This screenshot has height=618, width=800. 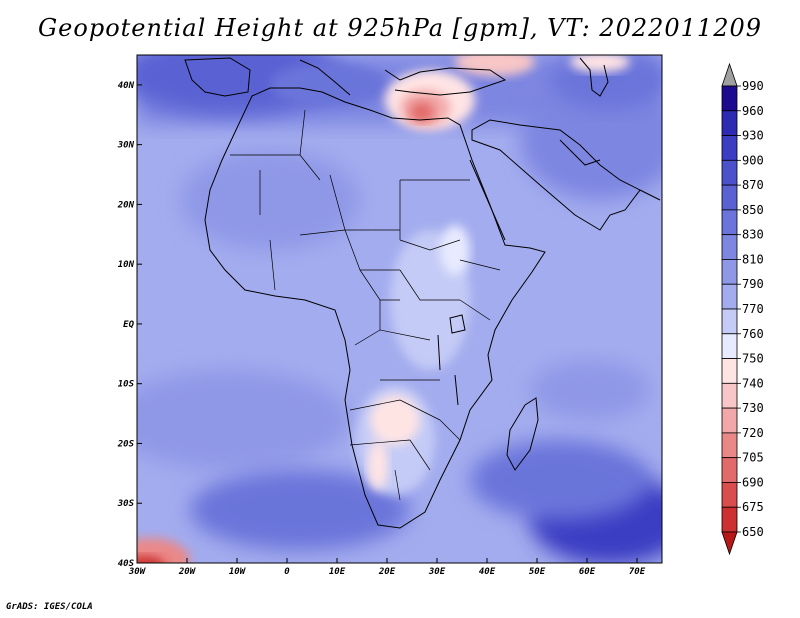 I want to click on persian-gulf, so click(x=580, y=152).